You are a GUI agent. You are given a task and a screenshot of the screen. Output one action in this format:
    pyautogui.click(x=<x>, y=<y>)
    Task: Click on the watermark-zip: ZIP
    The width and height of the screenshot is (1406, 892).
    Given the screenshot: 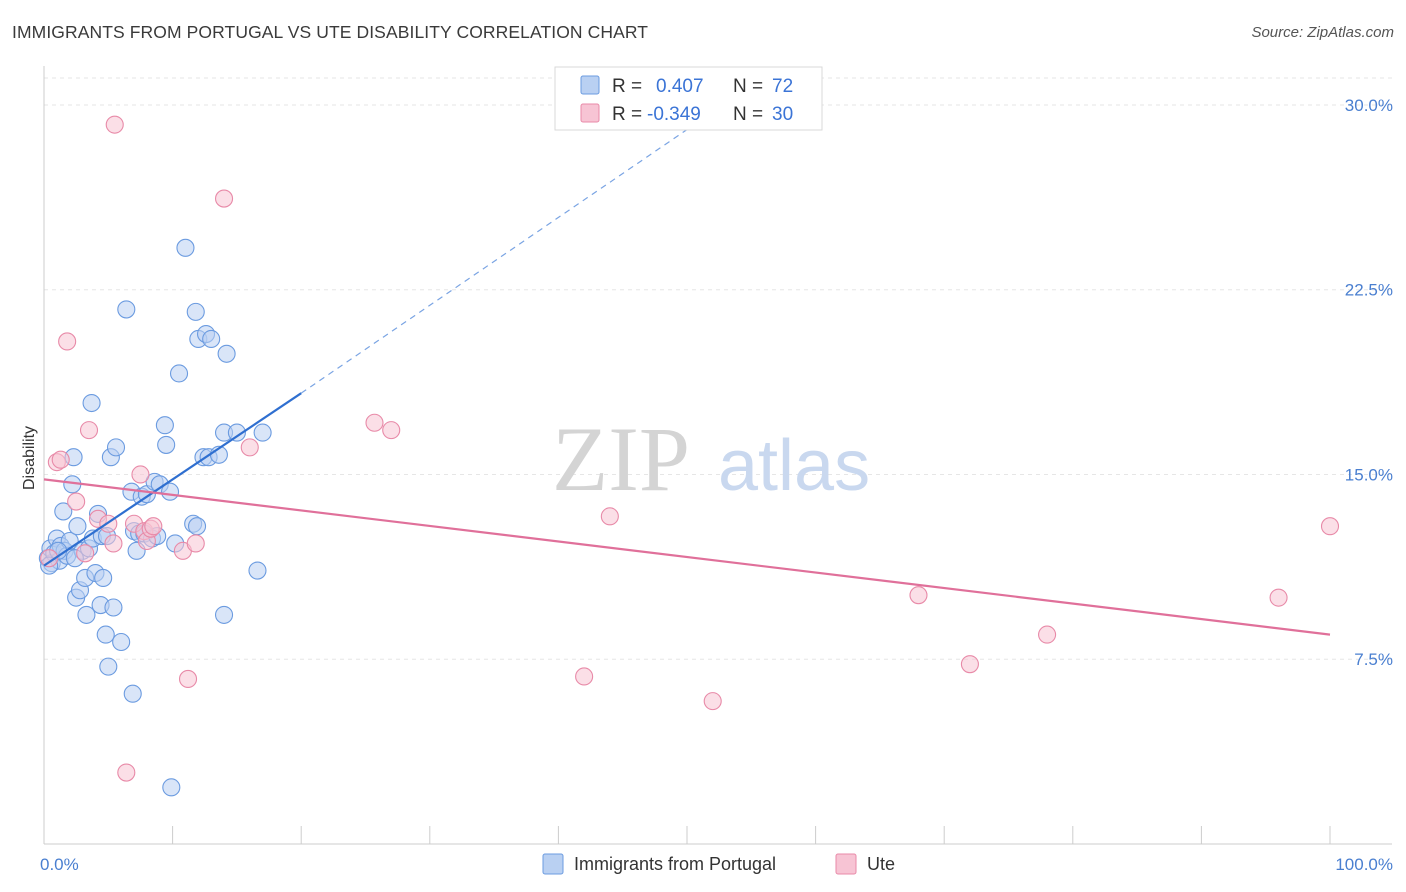 What is the action you would take?
    pyautogui.click(x=621, y=459)
    